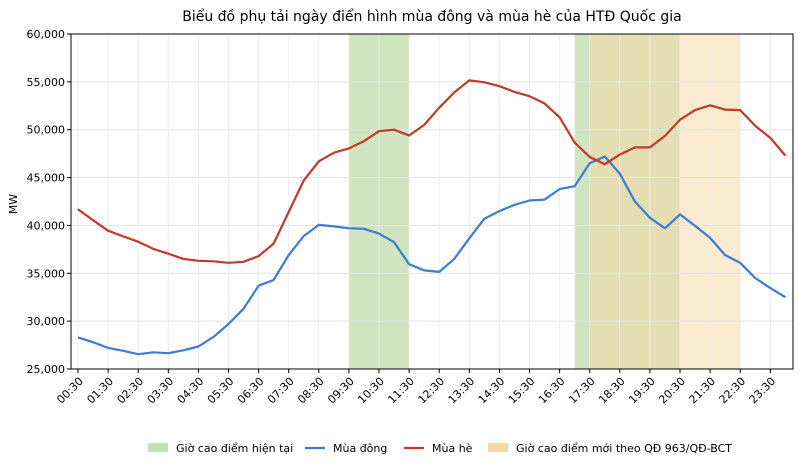 This screenshot has width=800, height=466. Describe the element at coordinates (46, 273) in the screenshot. I see `y-tick-label: 35,000` at that location.